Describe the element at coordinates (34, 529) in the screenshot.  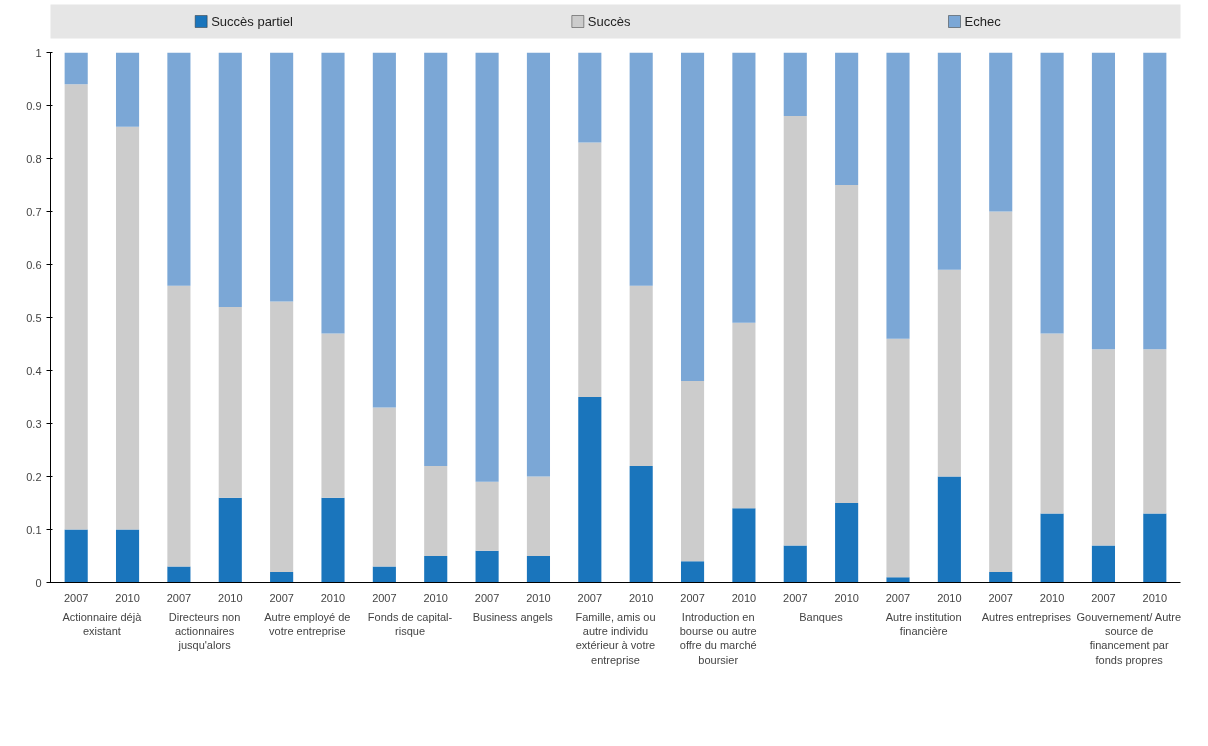
I see `y-tick-label: 0.1` at that location.